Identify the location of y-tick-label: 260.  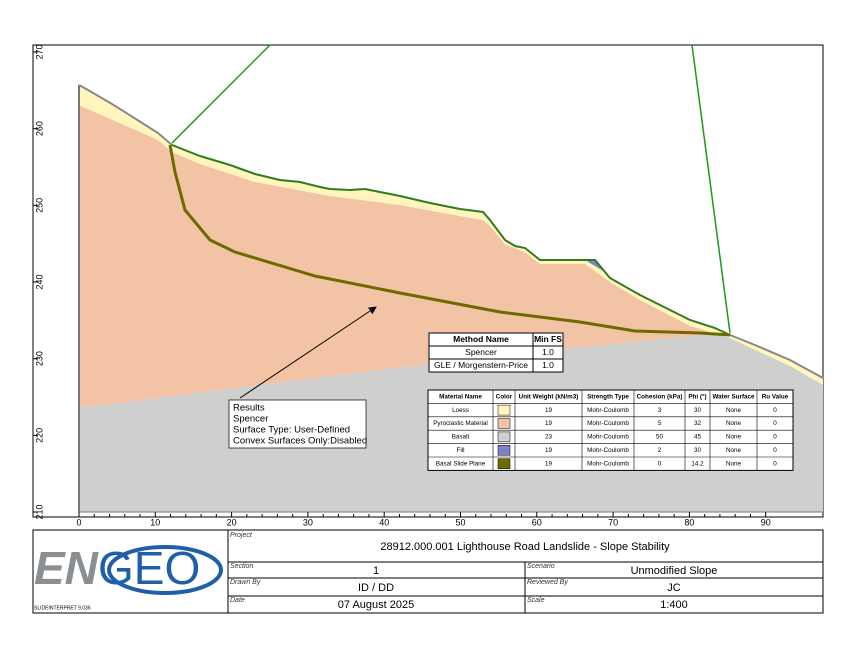
(39, 128).